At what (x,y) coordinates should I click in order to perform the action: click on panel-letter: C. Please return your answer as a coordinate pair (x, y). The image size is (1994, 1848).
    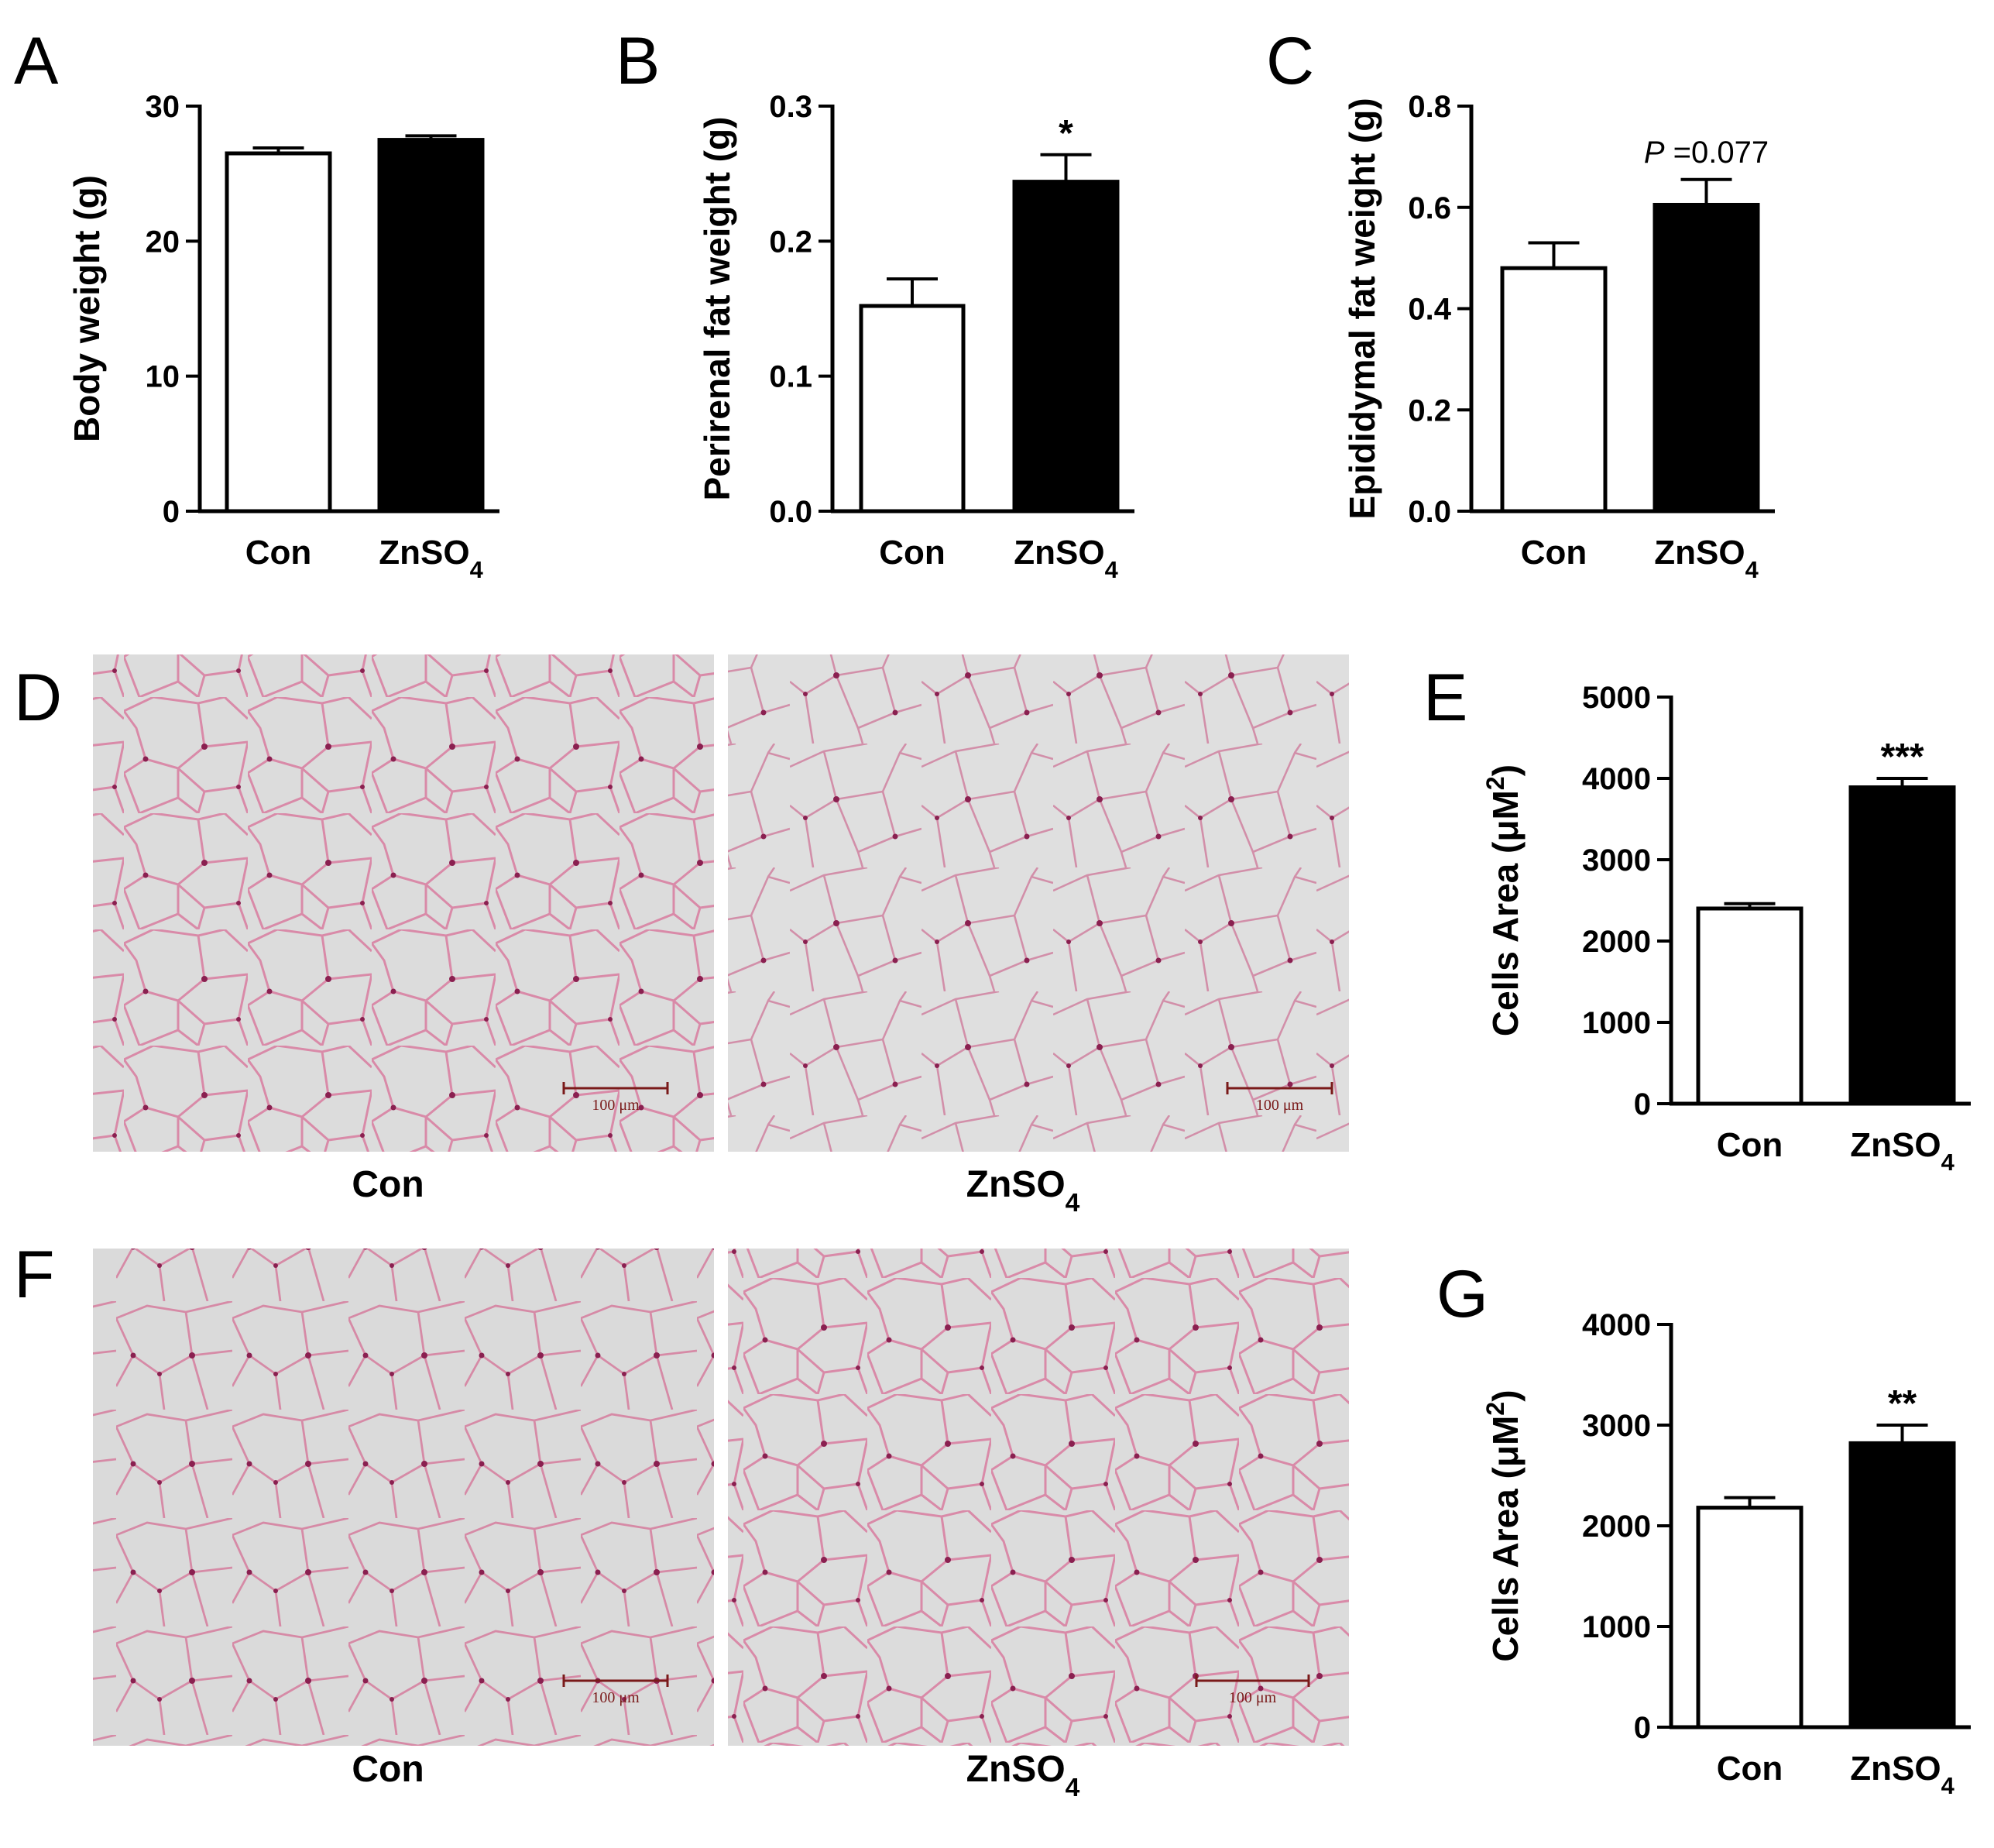
    Looking at the image, I should click on (1290, 61).